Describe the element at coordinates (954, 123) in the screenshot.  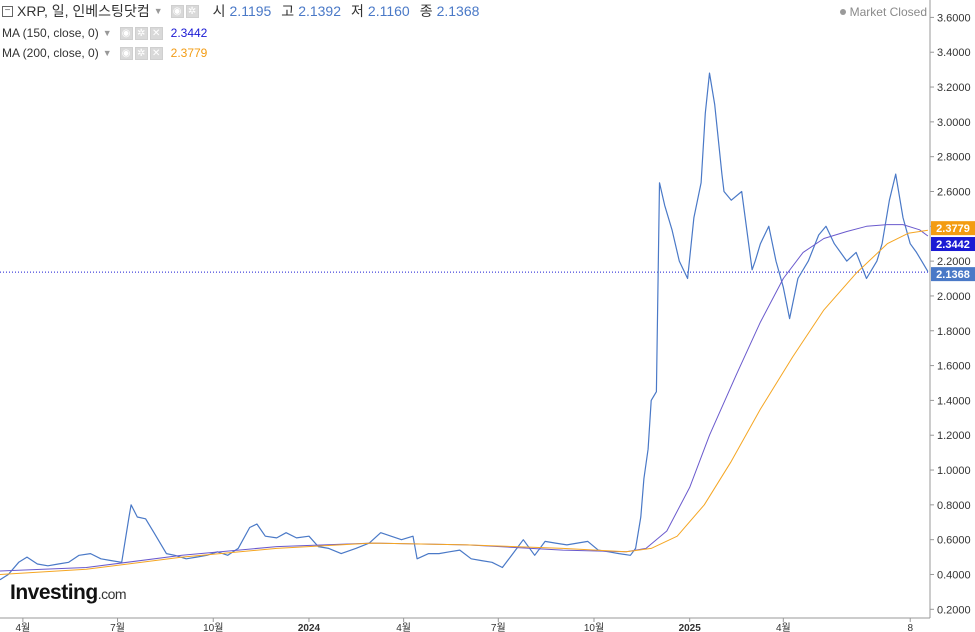
I see `y-tick-label: 3.0000` at that location.